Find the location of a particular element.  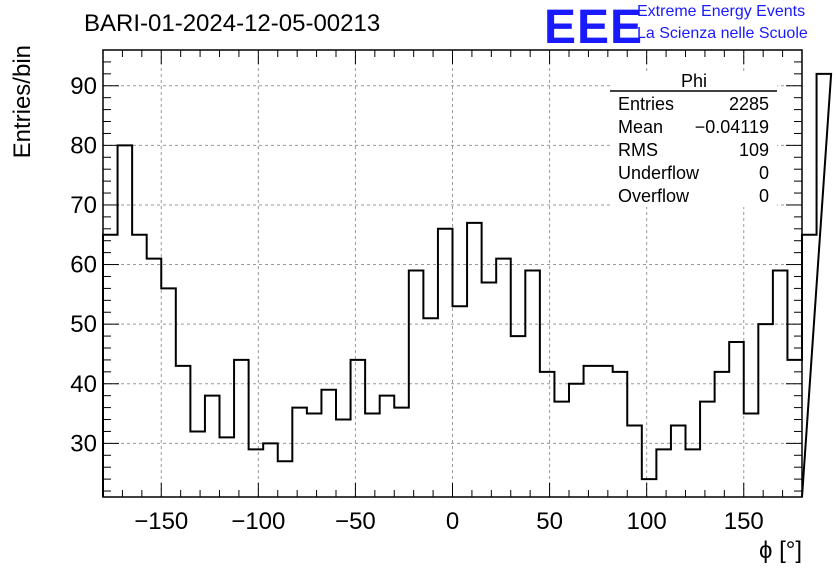

logo-line-1: Extreme Energy Events is located at coordinates (721, 11).